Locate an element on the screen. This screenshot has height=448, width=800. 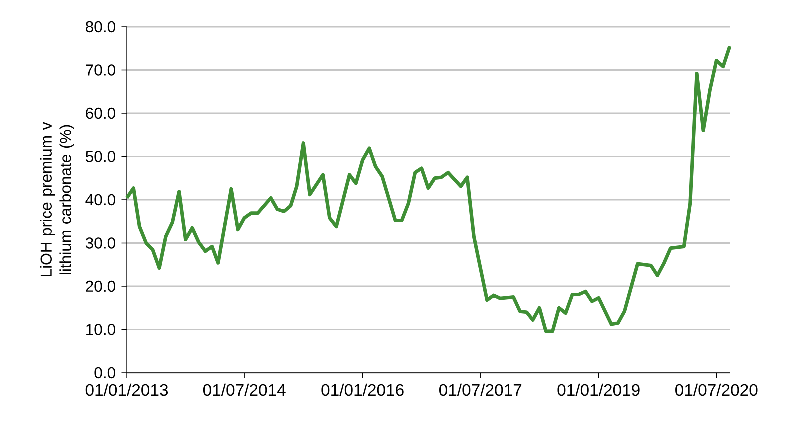
x-tick-label: 01/01/2019 is located at coordinates (599, 390).